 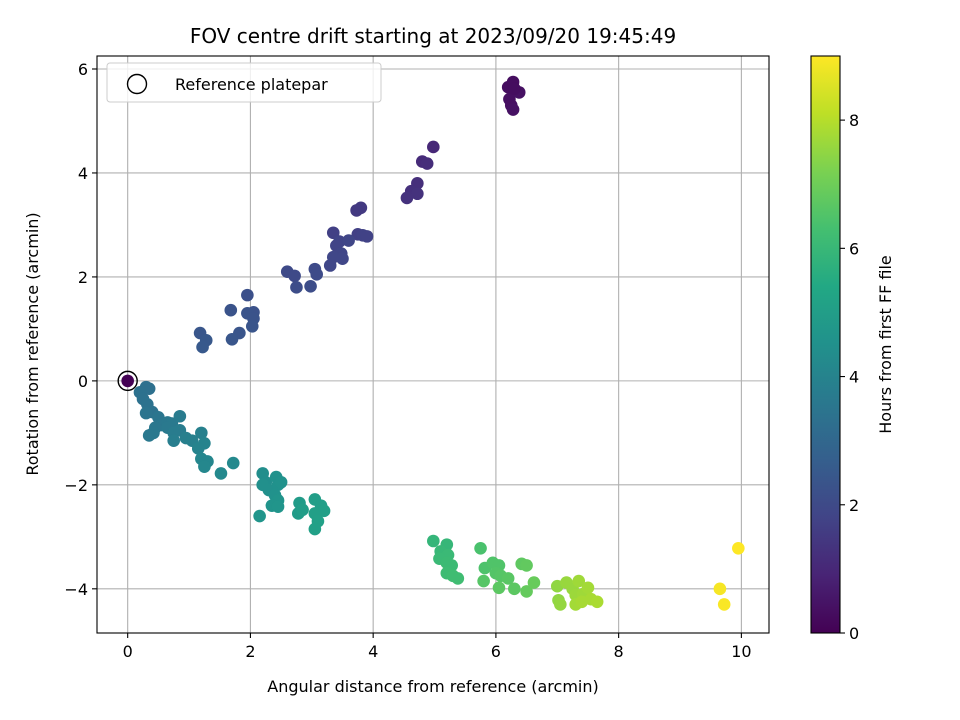 What do you see at coordinates (32, 343) in the screenshot?
I see `y-axis-label: Rotation from reference (arcmin)` at bounding box center [32, 343].